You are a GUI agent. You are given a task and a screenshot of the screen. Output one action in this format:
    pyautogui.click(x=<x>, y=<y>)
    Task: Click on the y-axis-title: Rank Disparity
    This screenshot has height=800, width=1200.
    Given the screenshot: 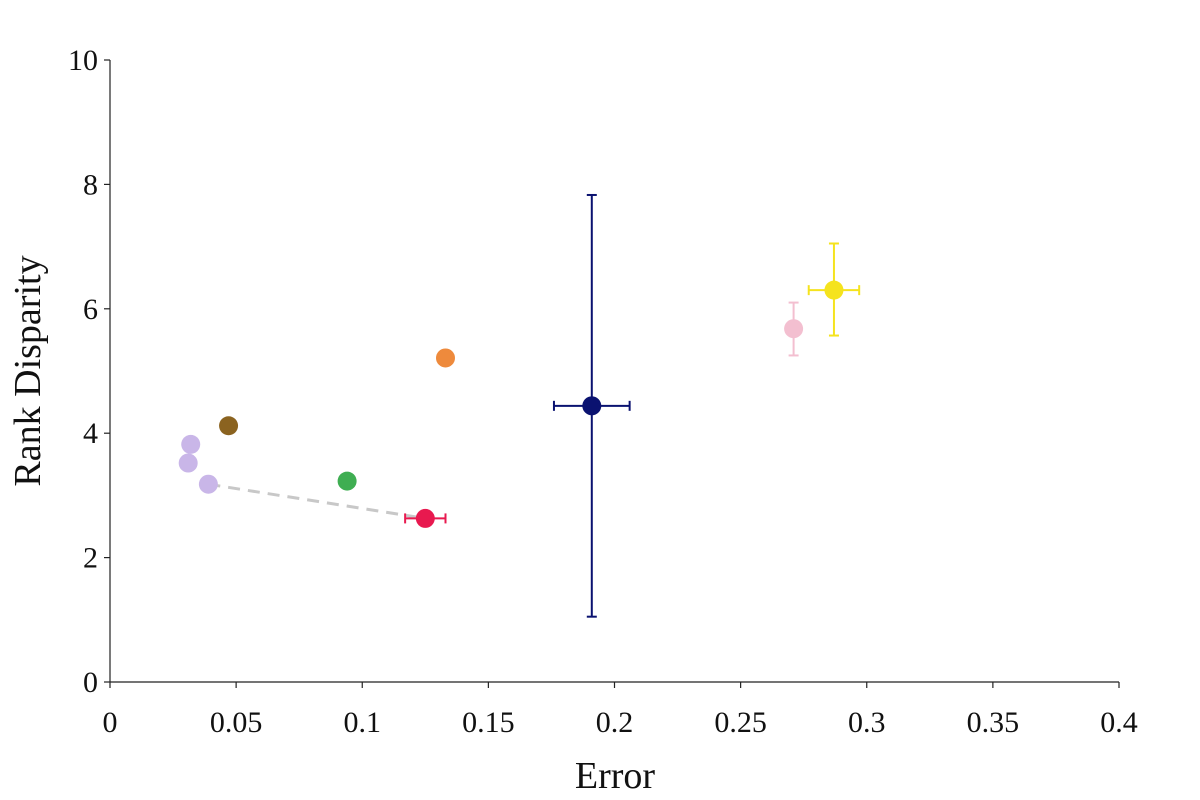 What is the action you would take?
    pyautogui.click(x=28, y=370)
    